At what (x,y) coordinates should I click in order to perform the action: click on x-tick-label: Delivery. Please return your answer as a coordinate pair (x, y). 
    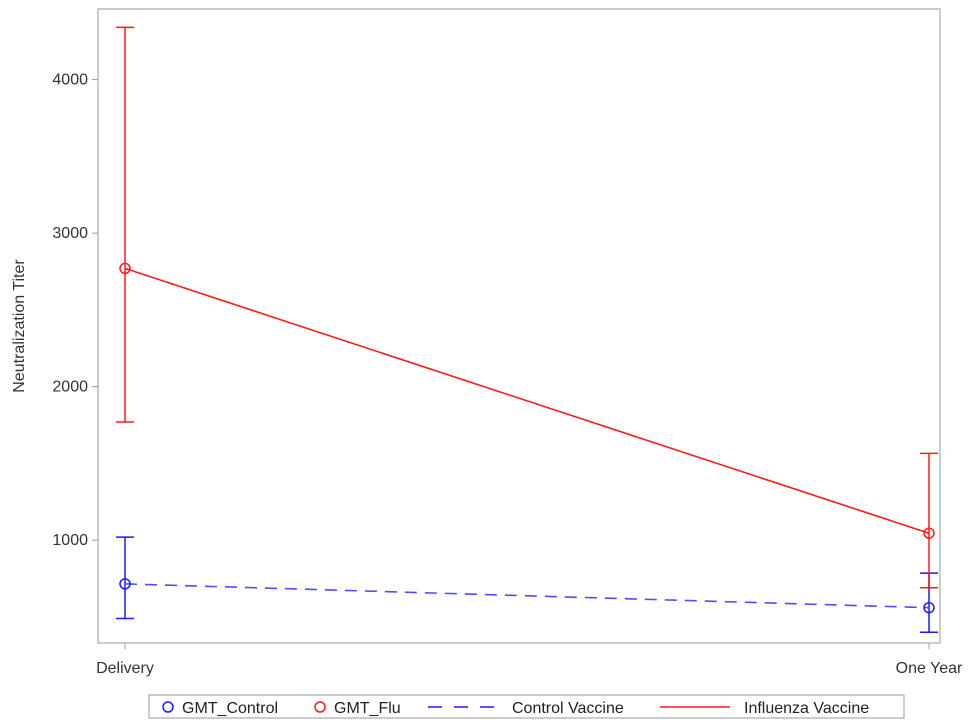
    Looking at the image, I should click on (125, 668).